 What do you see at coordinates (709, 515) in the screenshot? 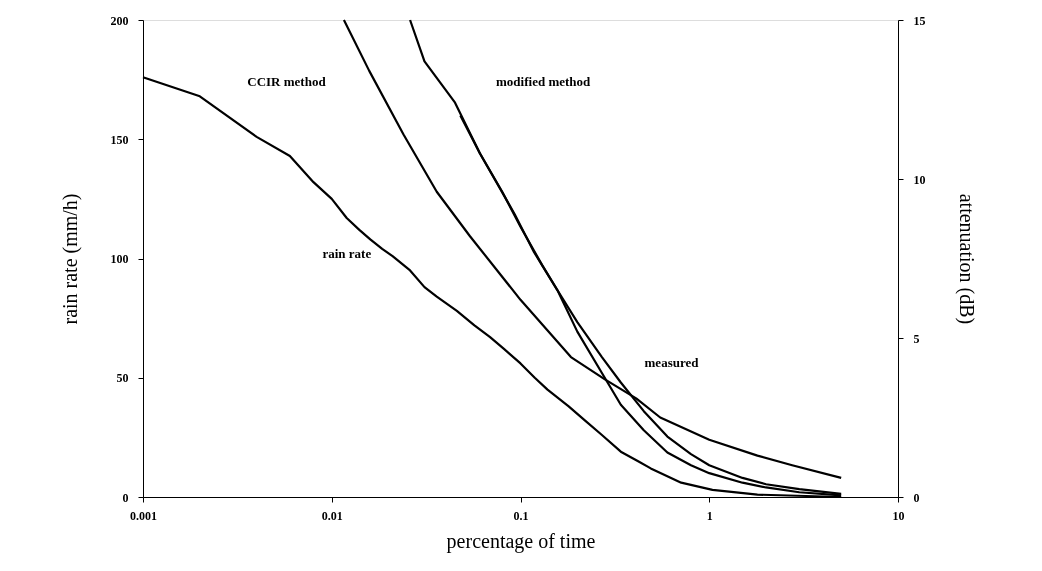
I see `x-tick-label: 1` at bounding box center [709, 515].